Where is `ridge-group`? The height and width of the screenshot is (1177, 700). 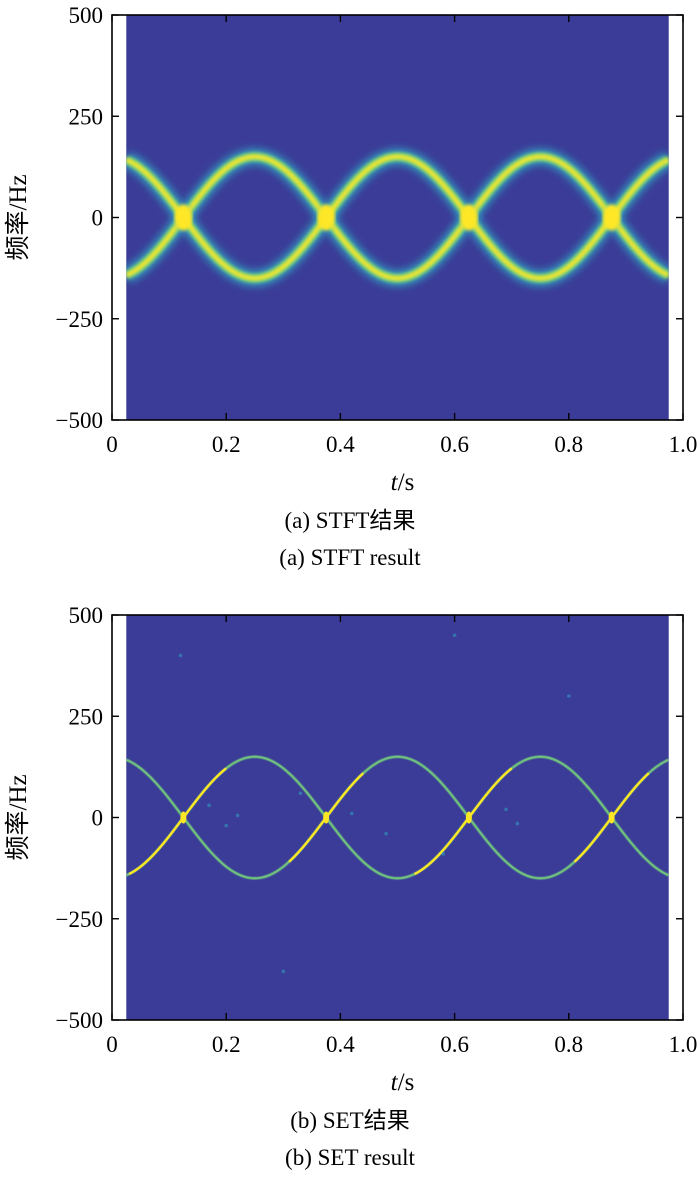 ridge-group is located at coordinates (397, 217).